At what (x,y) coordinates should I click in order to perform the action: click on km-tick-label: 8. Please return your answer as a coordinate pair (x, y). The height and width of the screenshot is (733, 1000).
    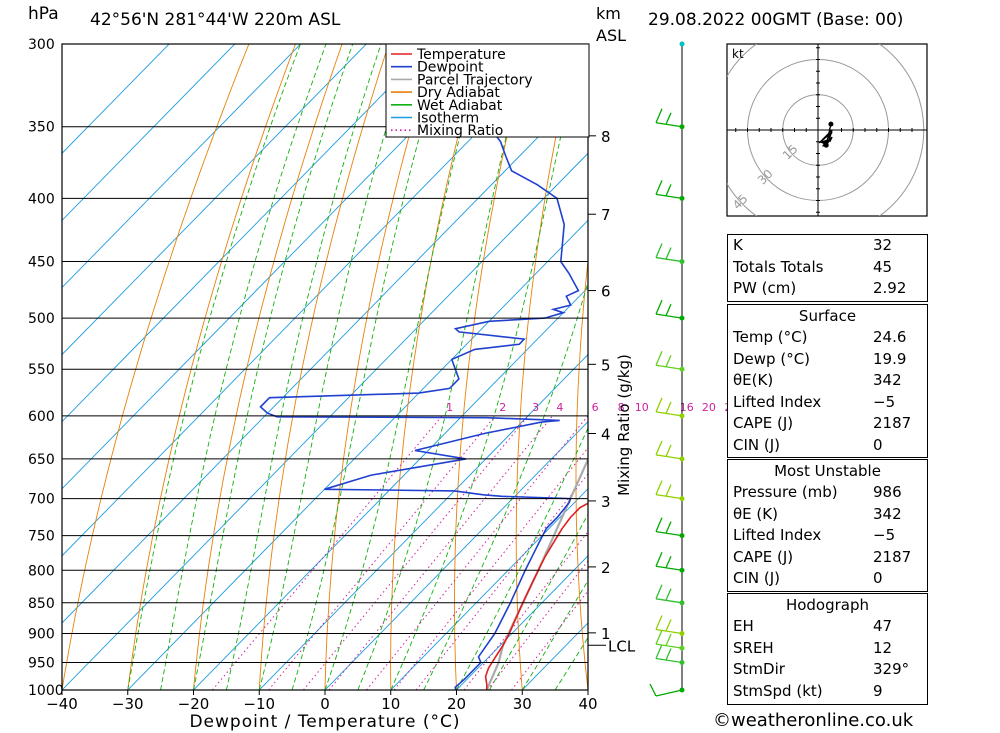
    Looking at the image, I should click on (606, 137).